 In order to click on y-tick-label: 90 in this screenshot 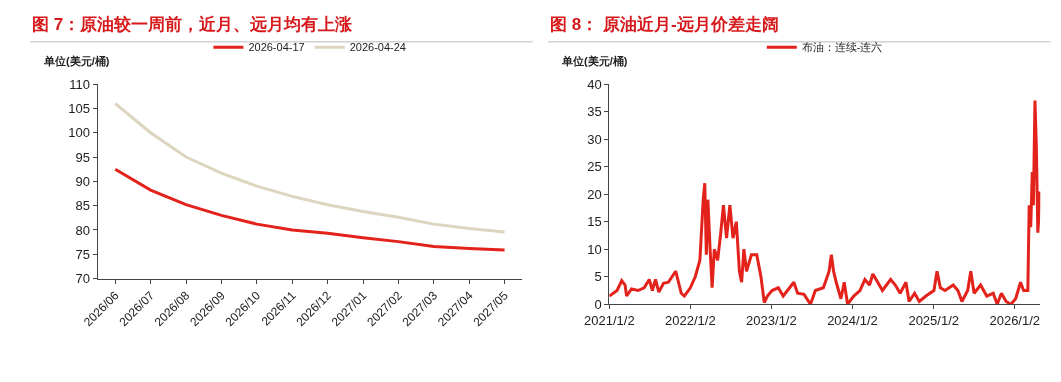, I will do `click(82, 181)`.